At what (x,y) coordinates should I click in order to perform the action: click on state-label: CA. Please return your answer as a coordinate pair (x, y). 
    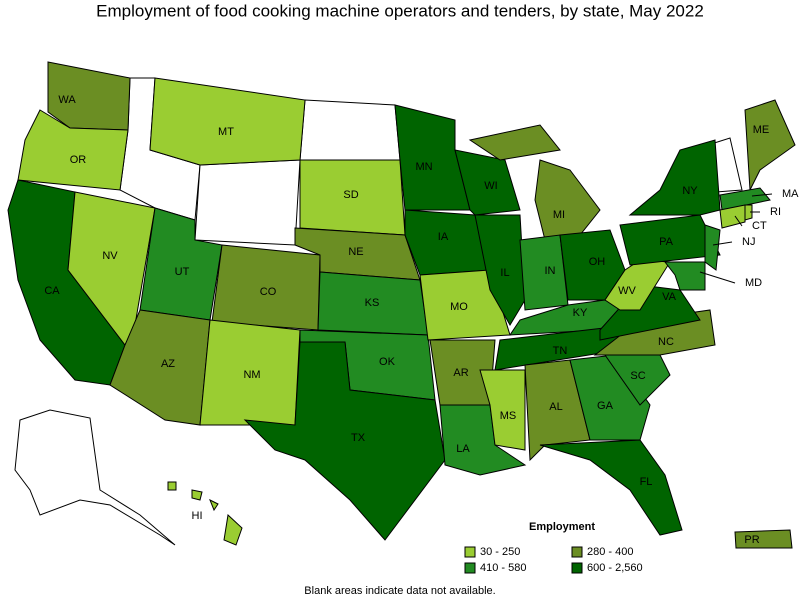
    Looking at the image, I should click on (52, 291).